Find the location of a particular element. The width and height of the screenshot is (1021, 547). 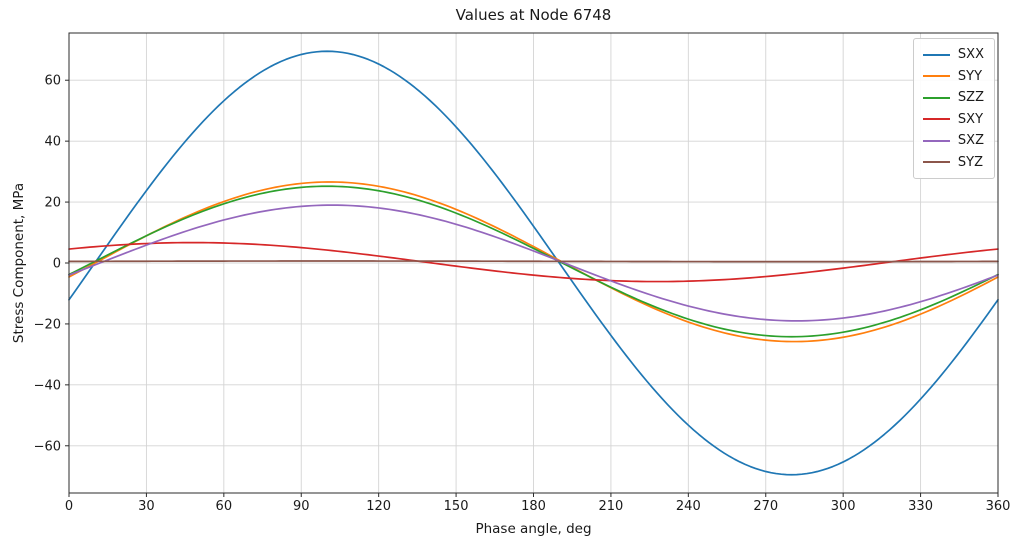

legend-item-sxy: SXY is located at coordinates (953, 120).